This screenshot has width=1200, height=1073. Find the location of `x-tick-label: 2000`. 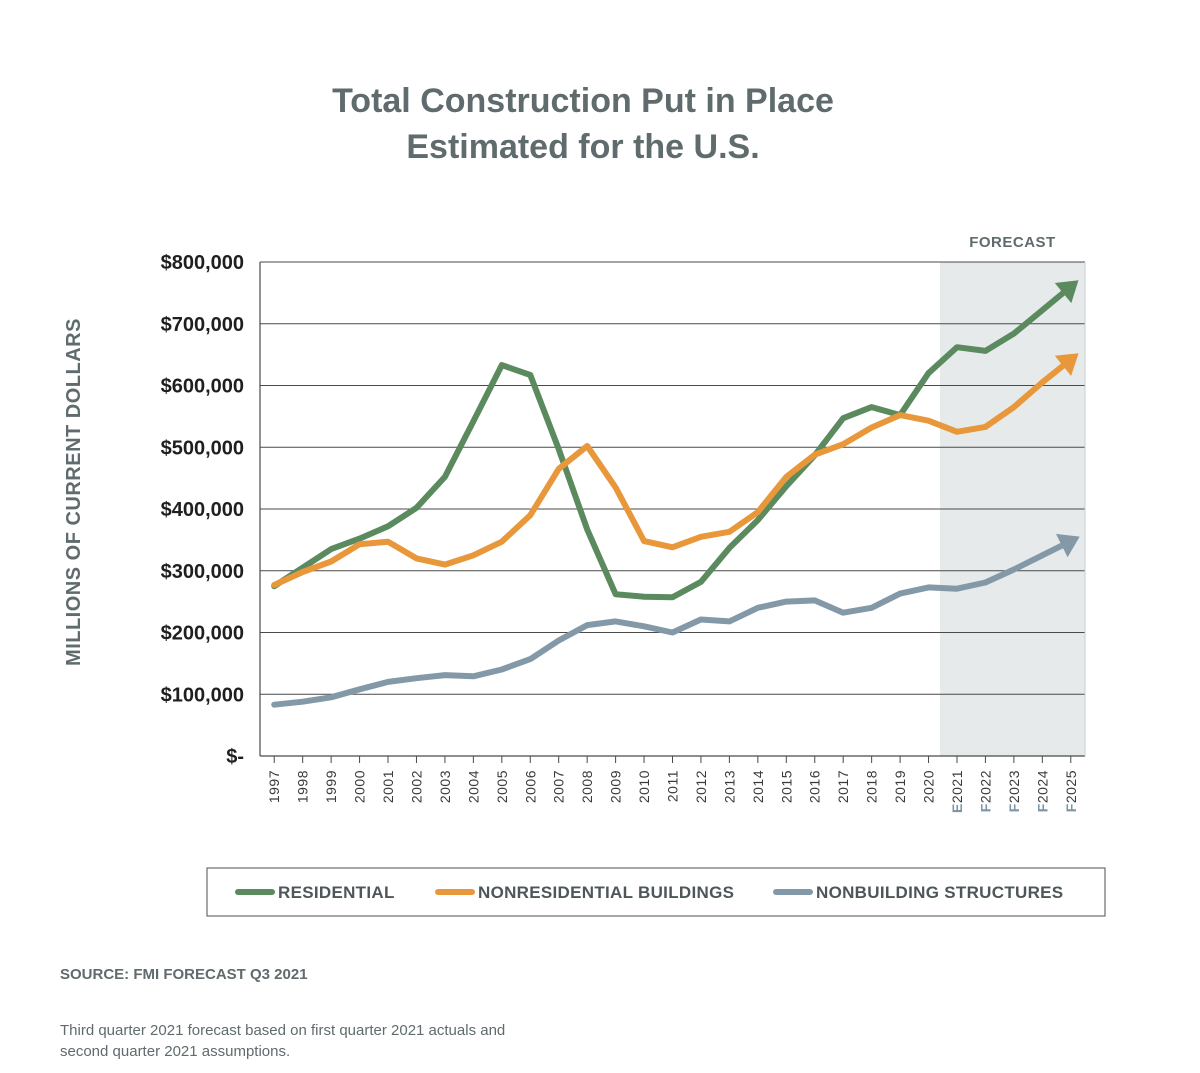

x-tick-label: 2000 is located at coordinates (360, 786).